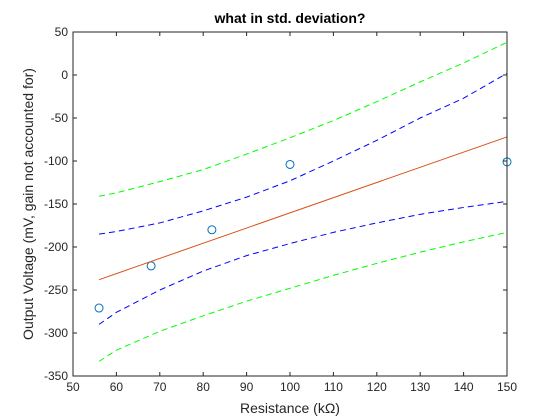 The image size is (560, 420). I want to click on y-tick-label: -200, so click(56, 247).